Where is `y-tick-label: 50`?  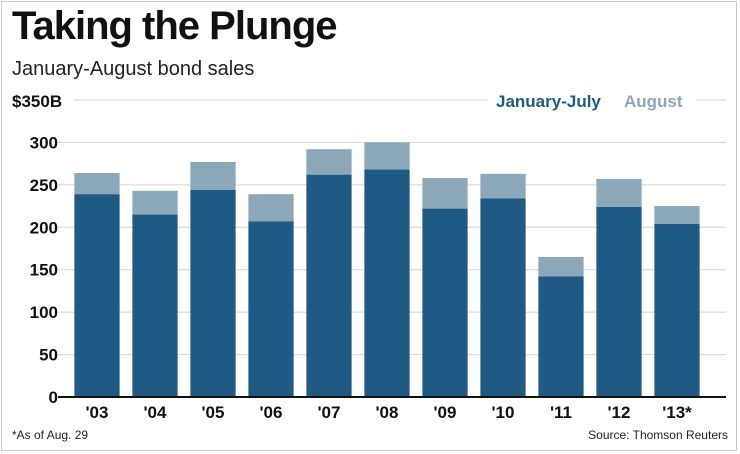 y-tick-label: 50 is located at coordinates (48, 355).